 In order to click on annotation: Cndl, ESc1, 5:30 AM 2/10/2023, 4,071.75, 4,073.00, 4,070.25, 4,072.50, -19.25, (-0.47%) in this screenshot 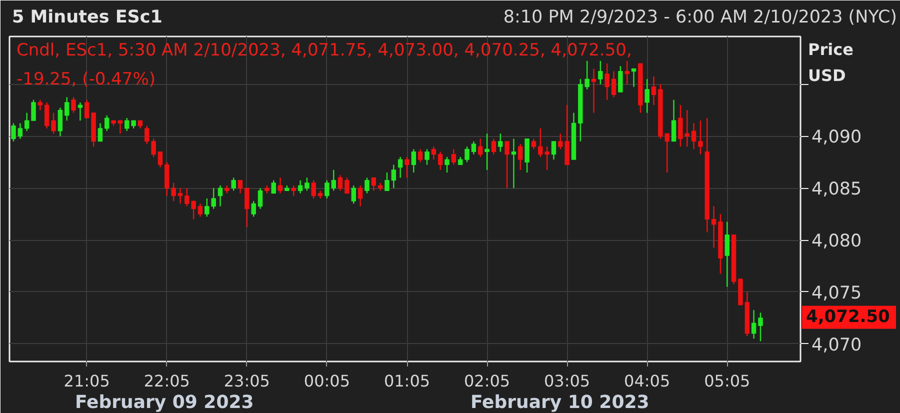, I will do `click(324, 65)`.